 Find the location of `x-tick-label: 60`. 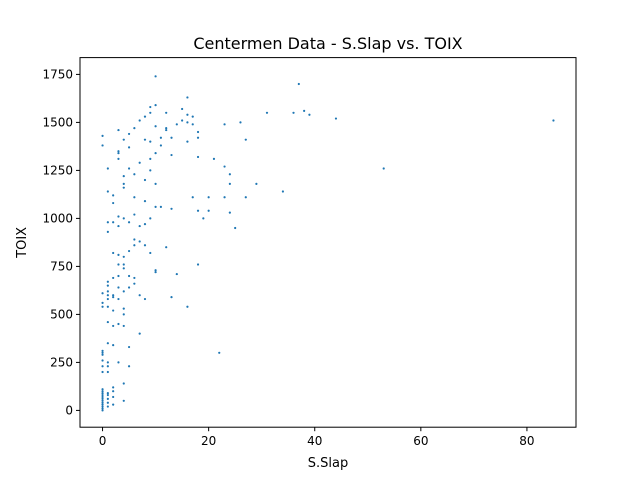

x-tick-label: 60 is located at coordinates (420, 441).